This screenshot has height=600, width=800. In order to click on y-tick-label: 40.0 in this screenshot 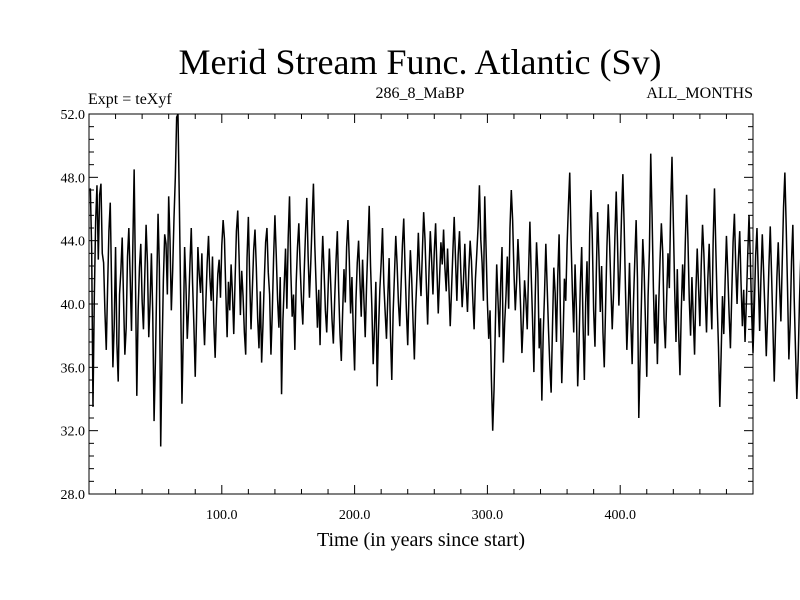, I will do `click(73, 305)`.